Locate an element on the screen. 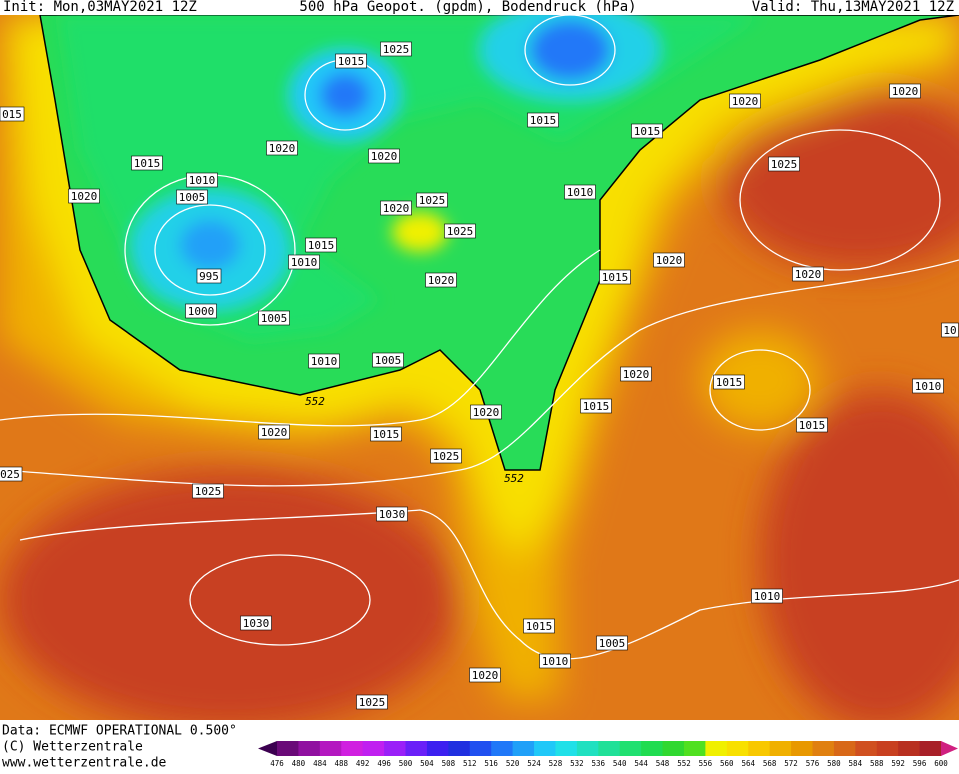 The image size is (959, 774). isobar-label: 10 is located at coordinates (949, 330).